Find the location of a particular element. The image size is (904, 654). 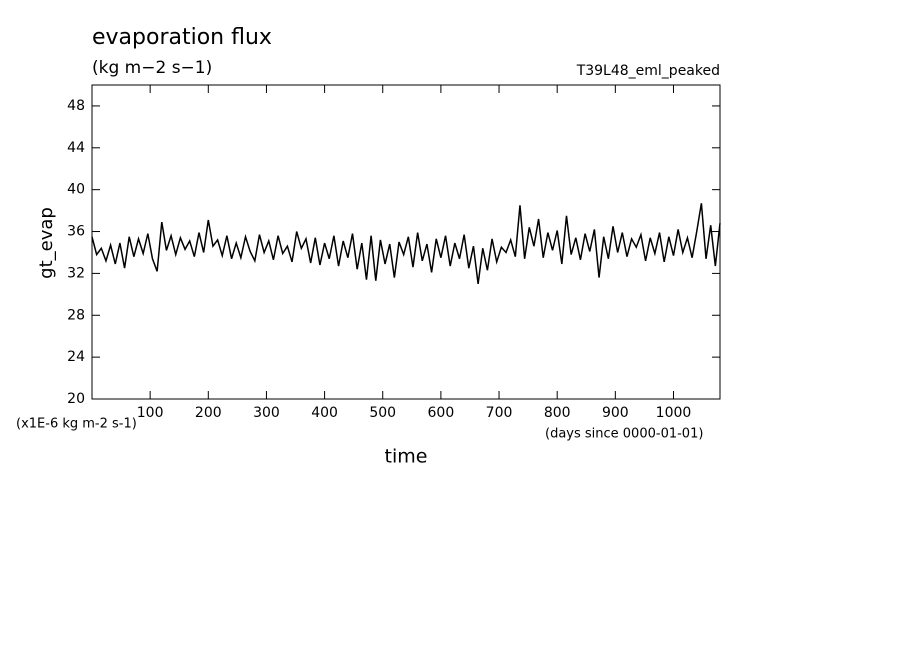

y-tick-label: 44 is located at coordinates (76, 148).